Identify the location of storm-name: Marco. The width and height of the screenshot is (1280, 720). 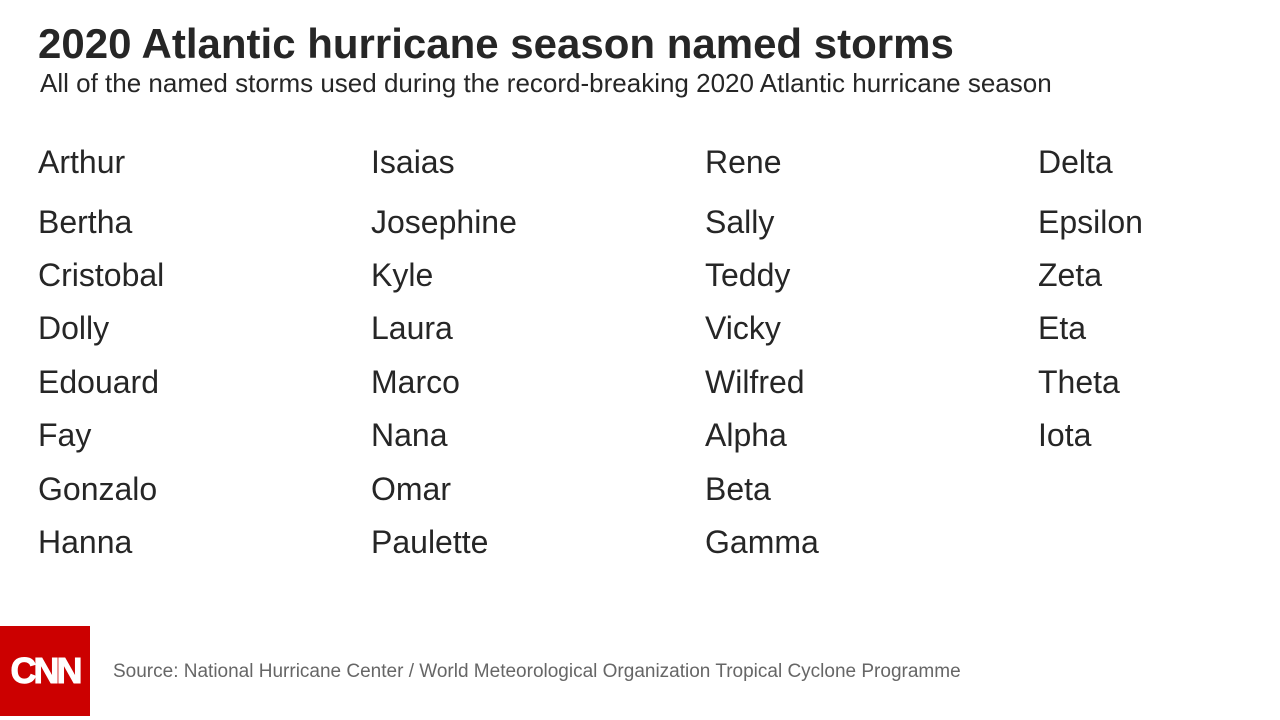
(415, 382).